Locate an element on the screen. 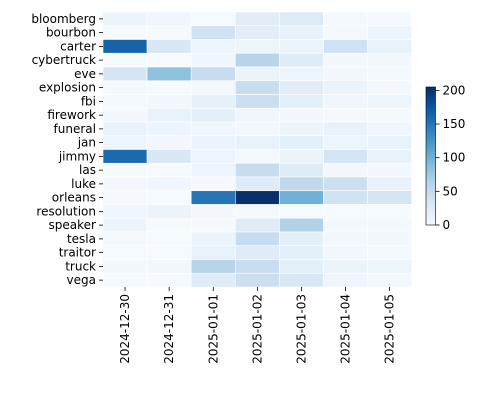  x-tick-label: 2024-12-30 is located at coordinates (125, 329).